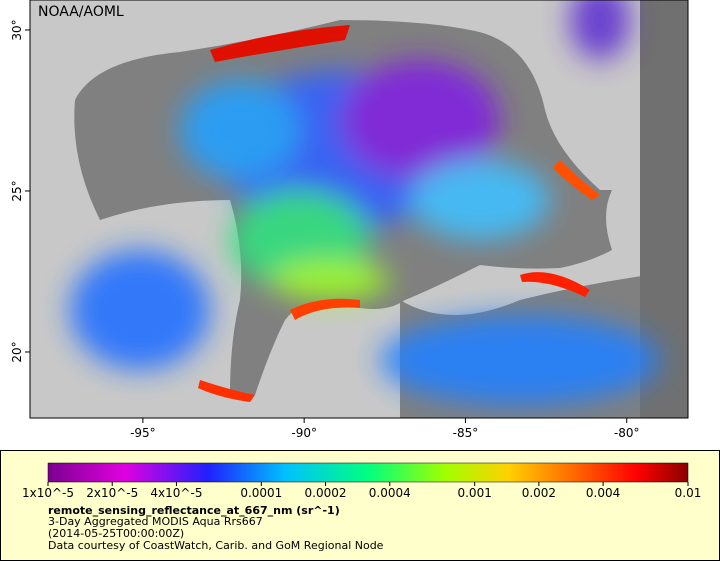  What do you see at coordinates (304, 433) in the screenshot?
I see `x-tick-label: -90°` at bounding box center [304, 433].